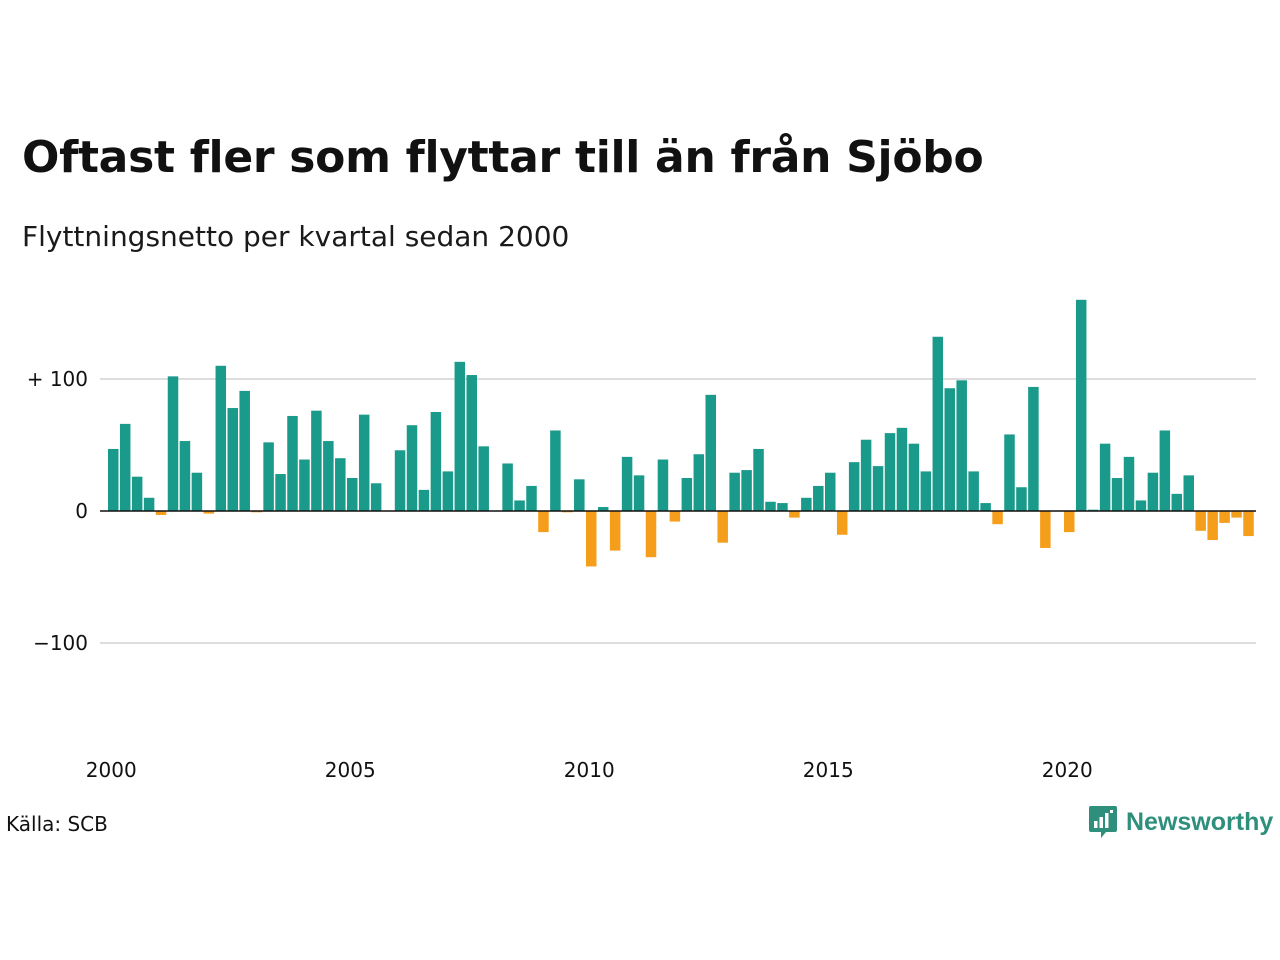 The height and width of the screenshot is (960, 1280). I want to click on brand-name: Newsworthy, so click(1200, 821).